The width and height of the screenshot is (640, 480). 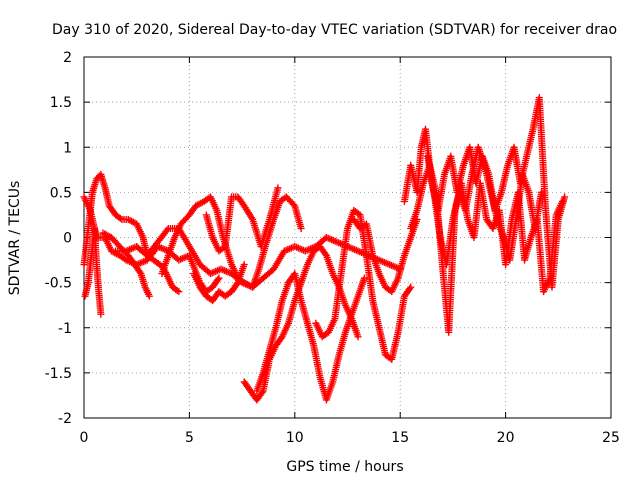 I want to click on y-tick-label: 0.5, so click(x=61, y=193).